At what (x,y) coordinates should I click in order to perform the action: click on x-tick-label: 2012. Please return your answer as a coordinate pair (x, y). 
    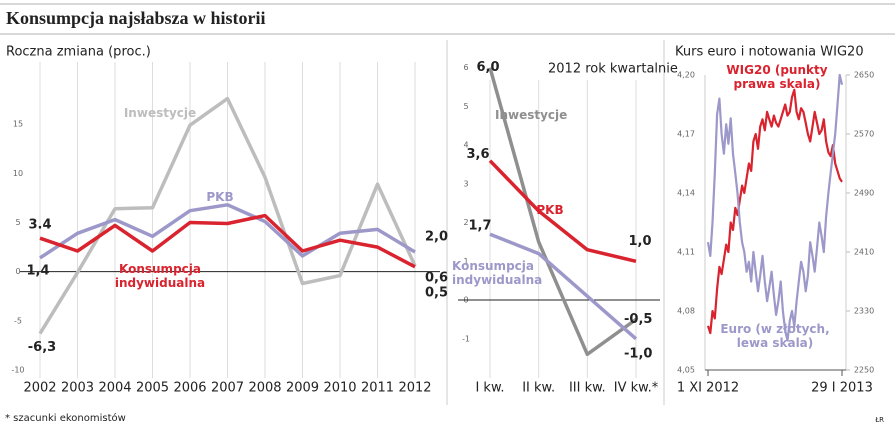
    Looking at the image, I should click on (414, 388).